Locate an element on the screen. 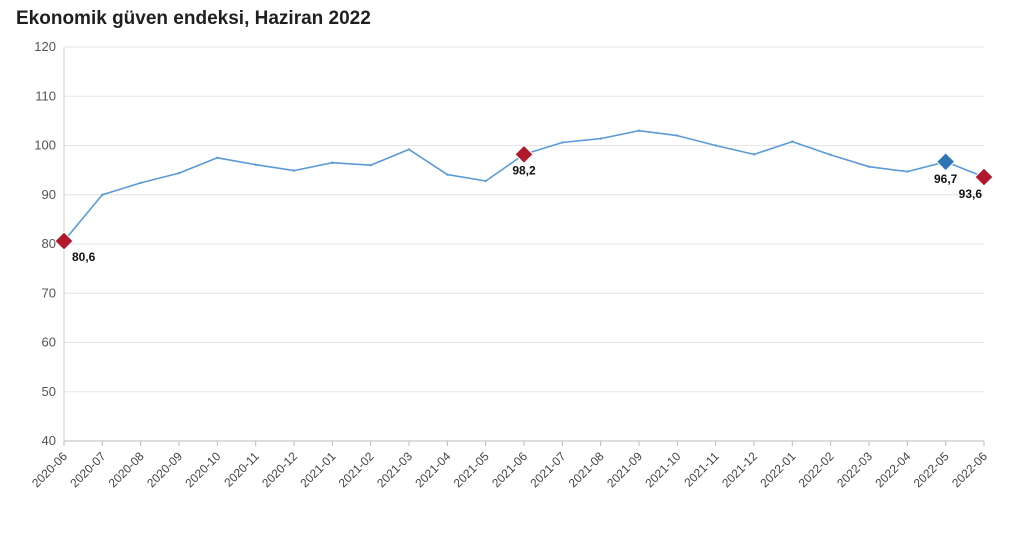 Image resolution: width=1027 pixels, height=553 pixels. chart-title: Ekonomik güven endeksi, Haziran 2022 is located at coordinates (193, 18).